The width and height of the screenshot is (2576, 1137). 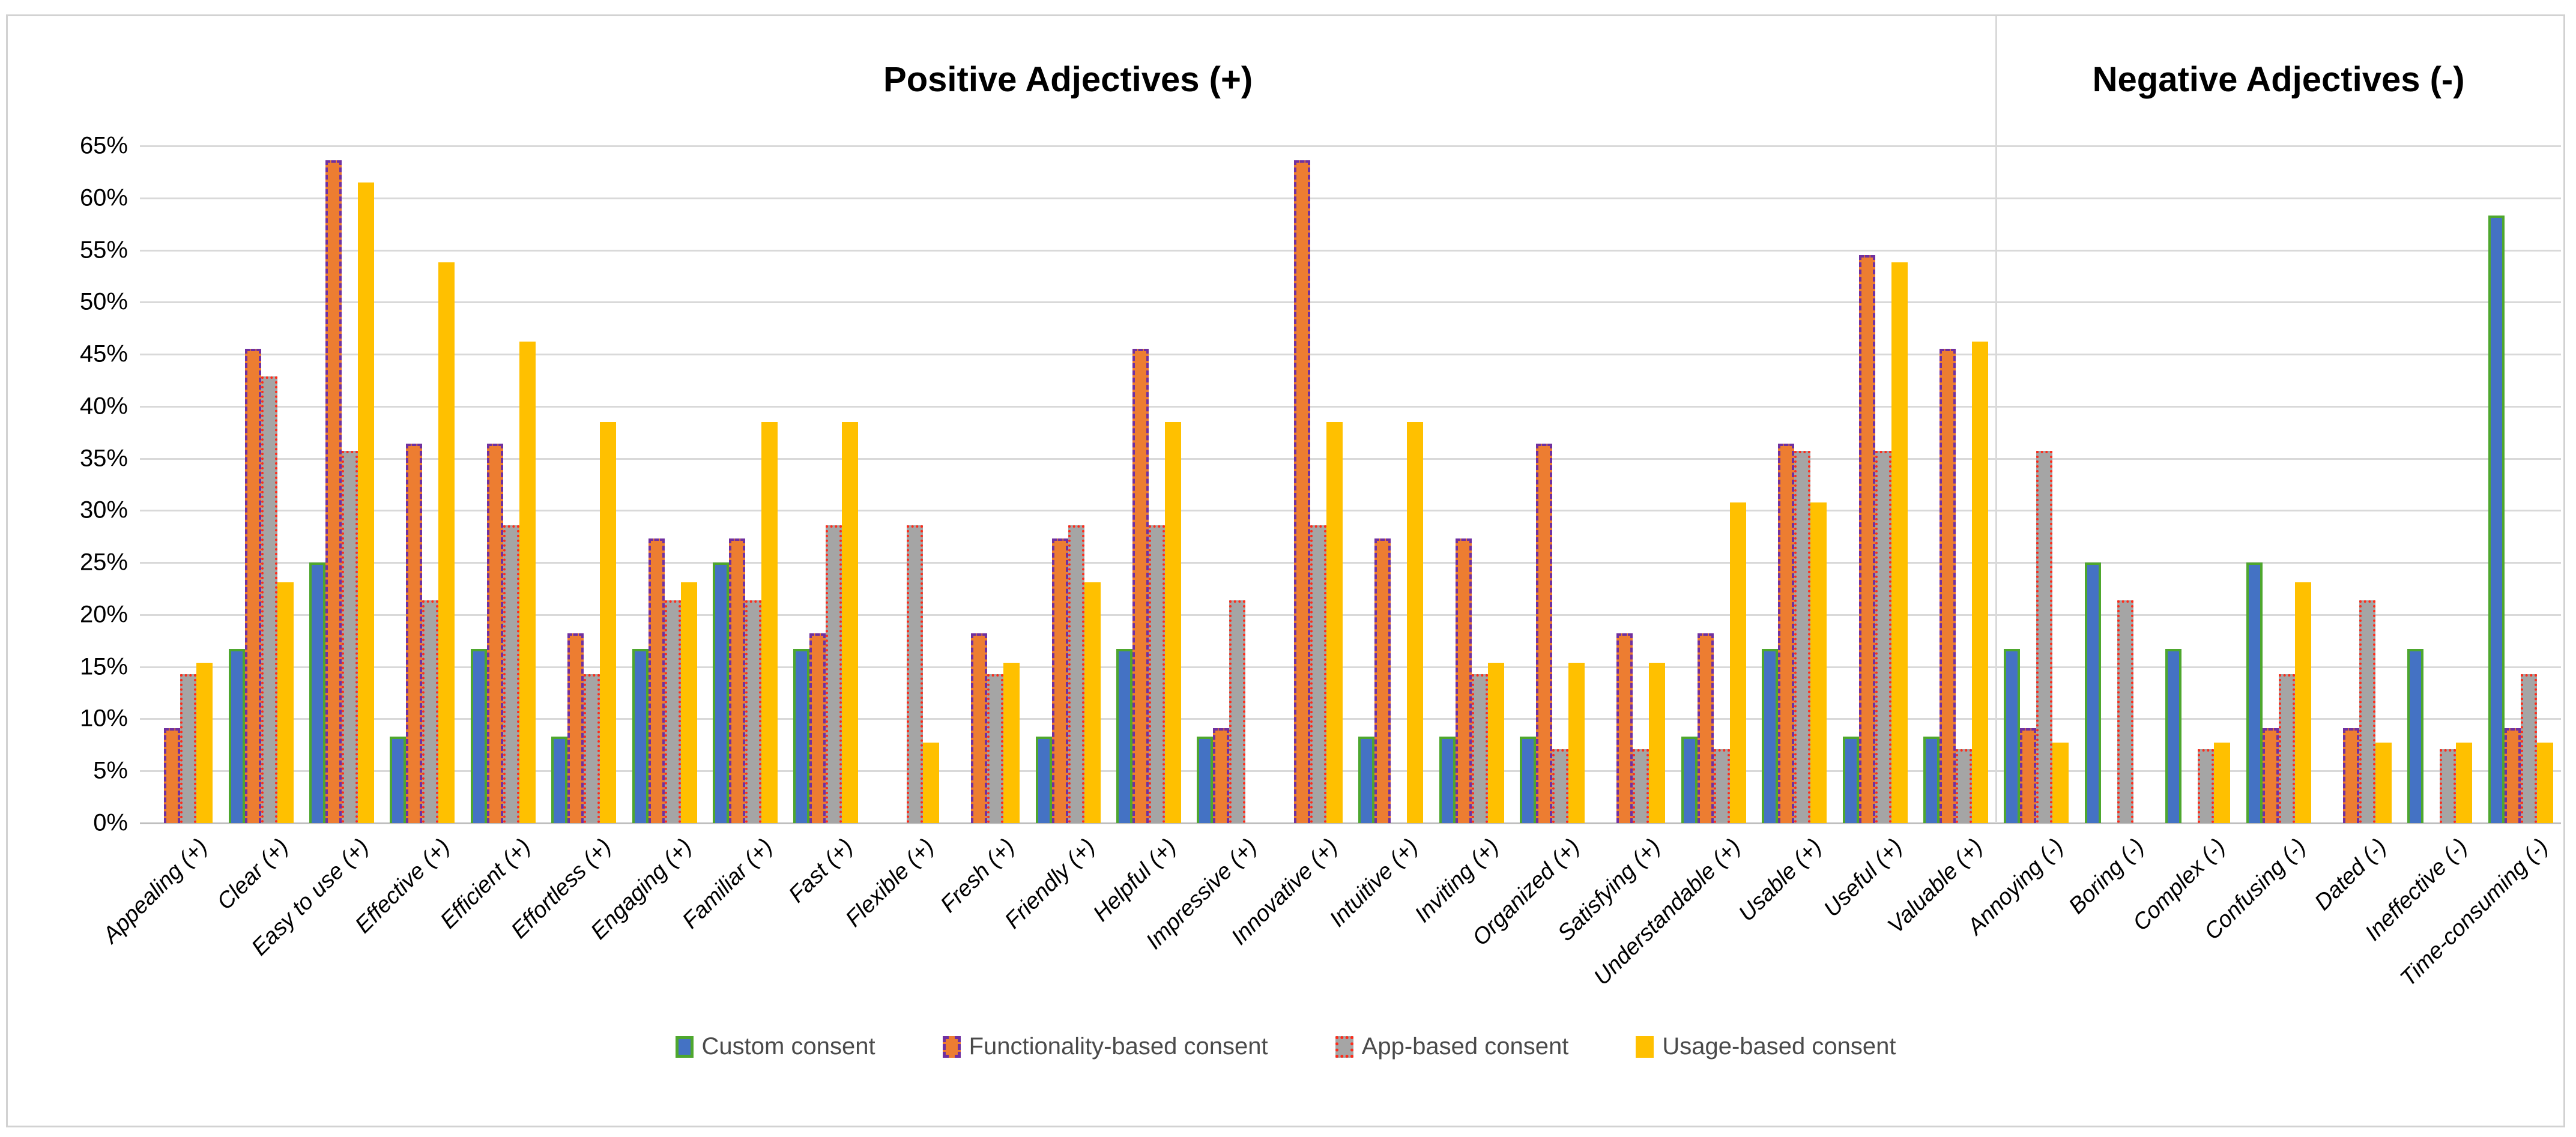 I want to click on section-divider-line, so click(x=1997, y=419).